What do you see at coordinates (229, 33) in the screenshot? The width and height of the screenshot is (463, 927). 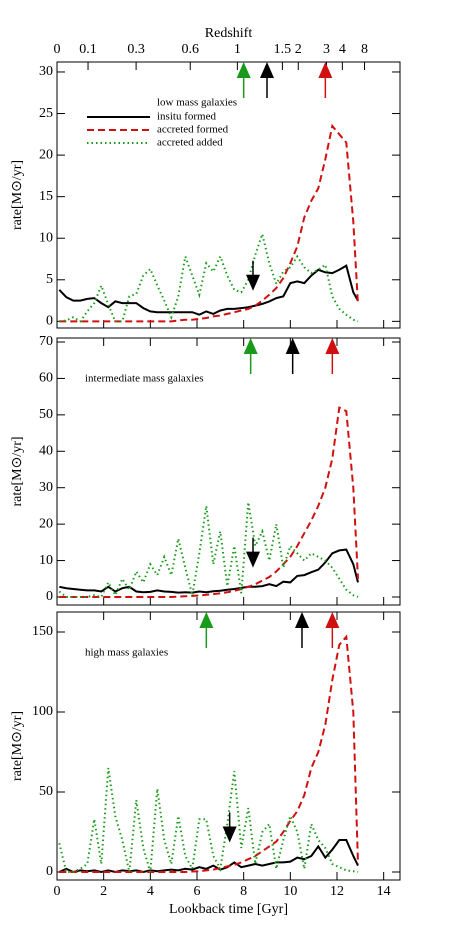 I see `x2-axis-label: Redshift` at bounding box center [229, 33].